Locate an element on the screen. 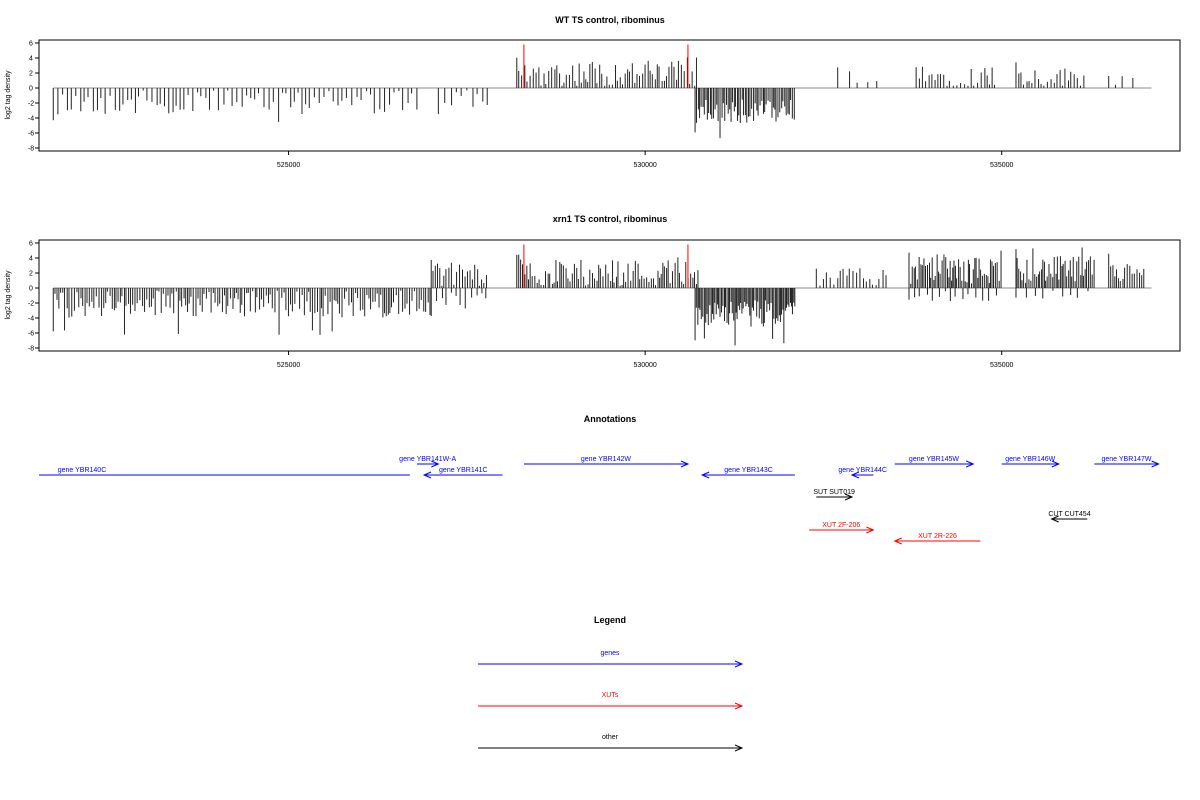 Image resolution: width=1200 pixels, height=800 pixels. feature-label: XUT 2F-206 is located at coordinates (841, 525).